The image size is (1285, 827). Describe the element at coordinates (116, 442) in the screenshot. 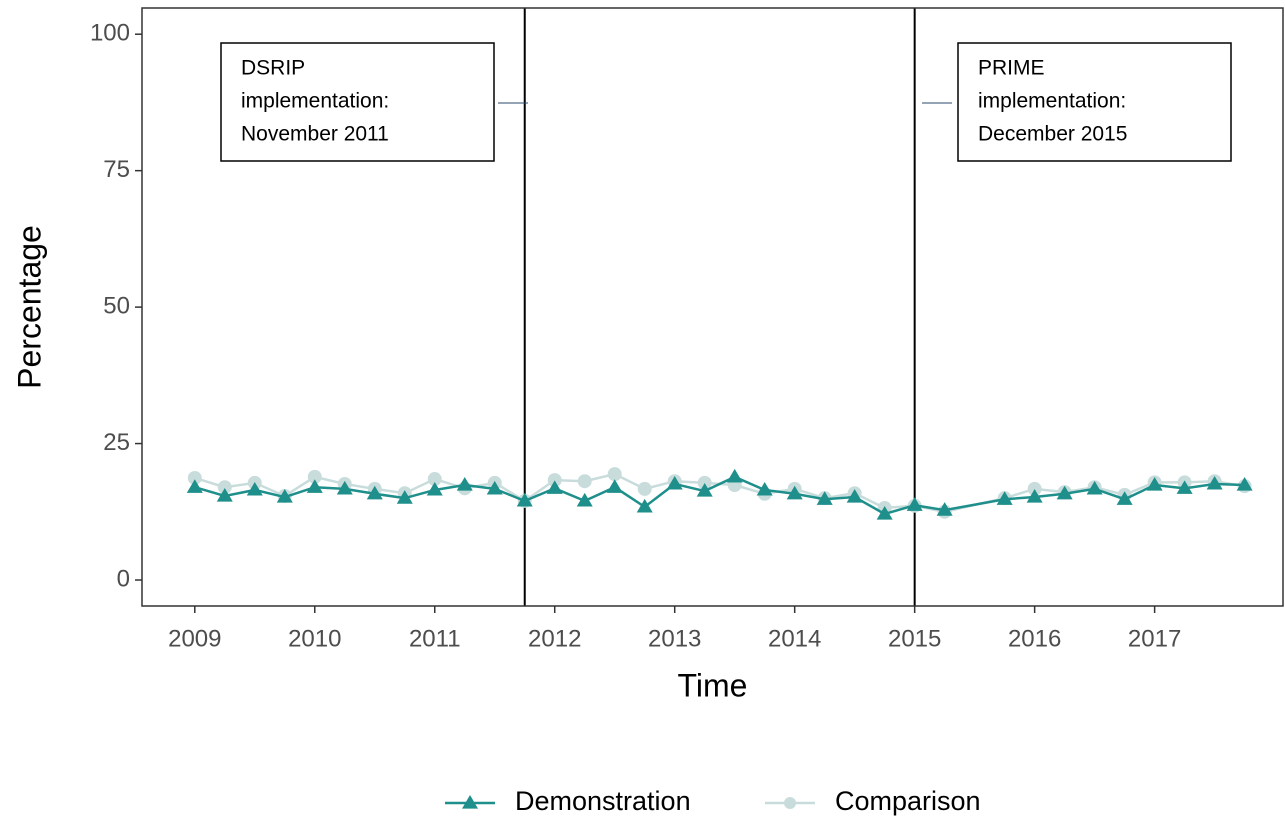

I see `y-tick-label: 25` at that location.